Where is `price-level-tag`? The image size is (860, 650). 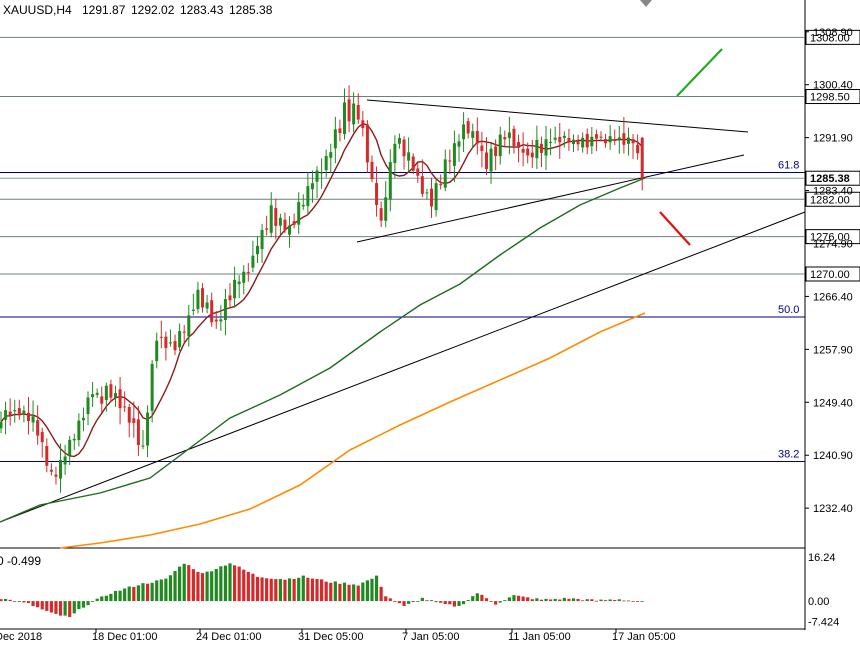 price-level-tag is located at coordinates (832, 274).